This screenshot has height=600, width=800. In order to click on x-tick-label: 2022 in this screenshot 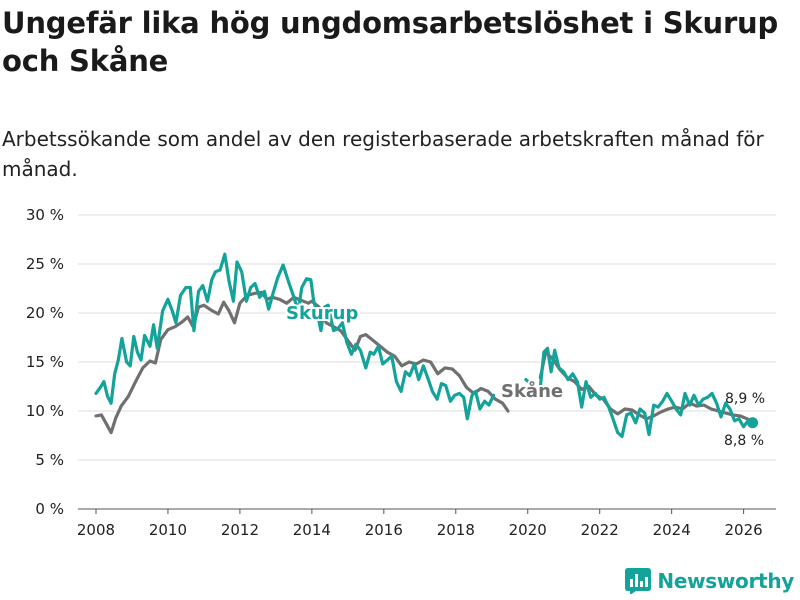, I will do `click(600, 530)`.